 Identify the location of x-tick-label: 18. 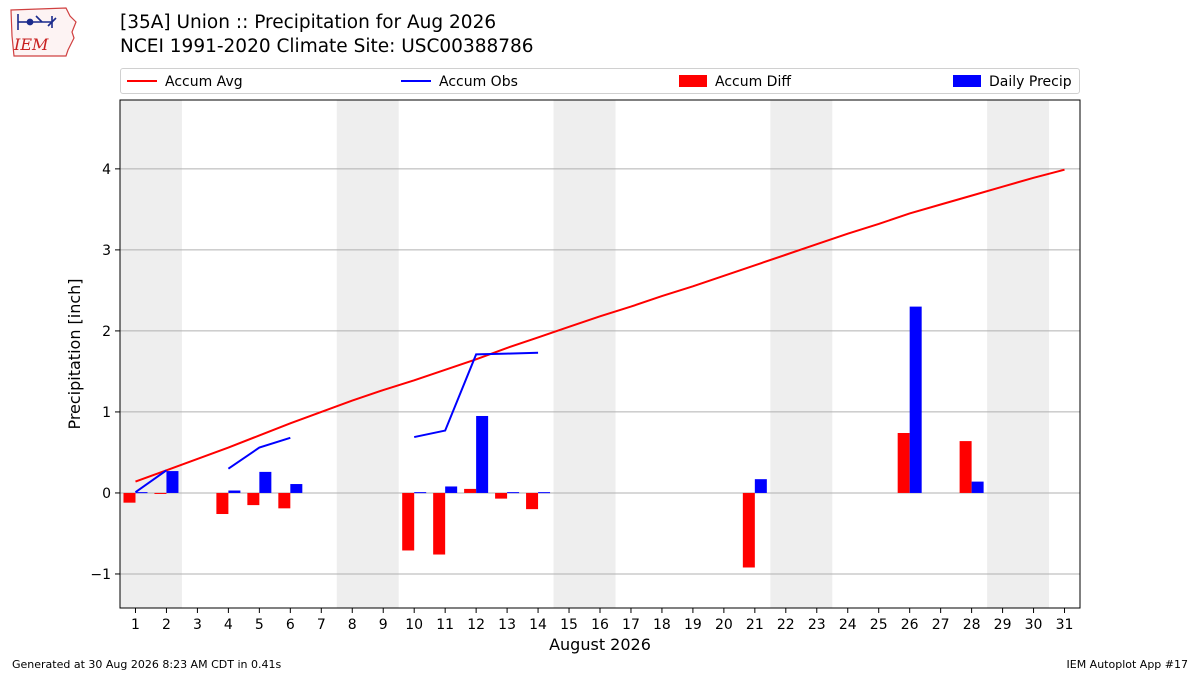
(662, 625).